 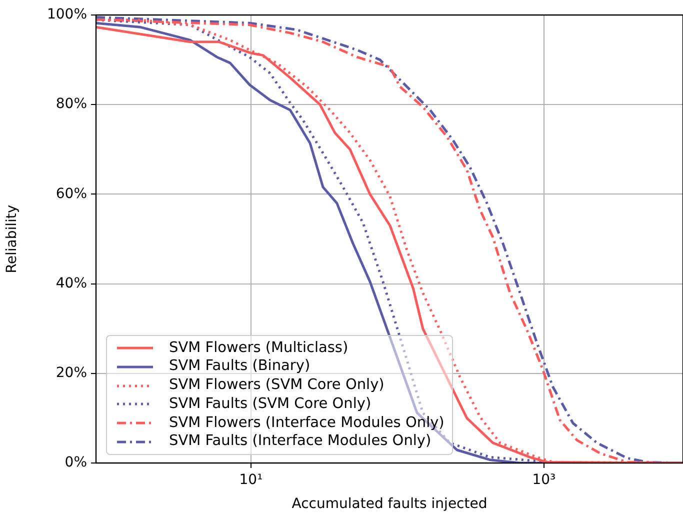 I want to click on x-axis-title: Accumulated faults injected, so click(x=390, y=504).